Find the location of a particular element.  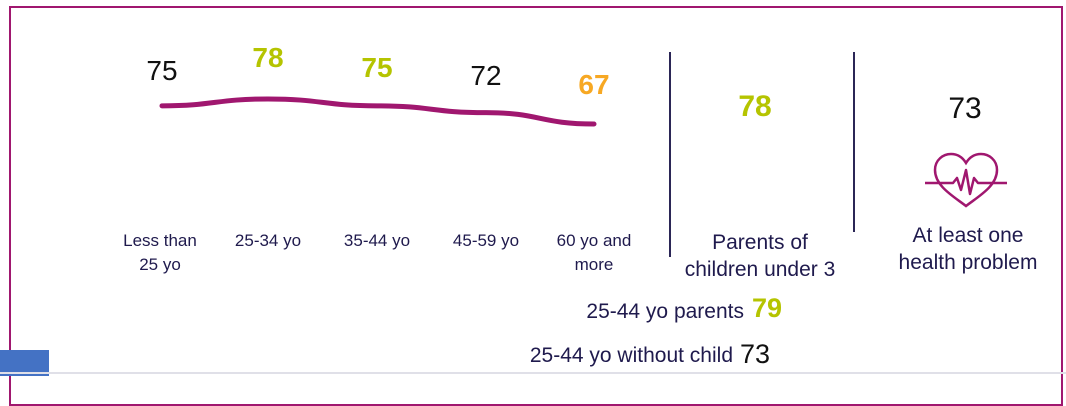

value-label-1: 78 is located at coordinates (267, 57).